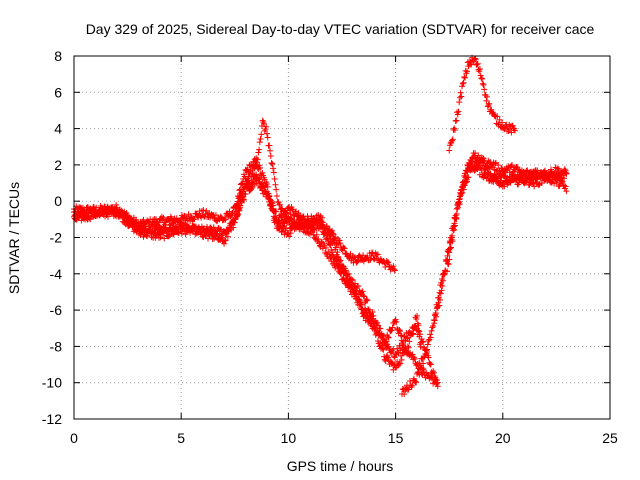 This screenshot has width=640, height=480. Describe the element at coordinates (58, 56) in the screenshot. I see `y-tick-label: 8` at that location.